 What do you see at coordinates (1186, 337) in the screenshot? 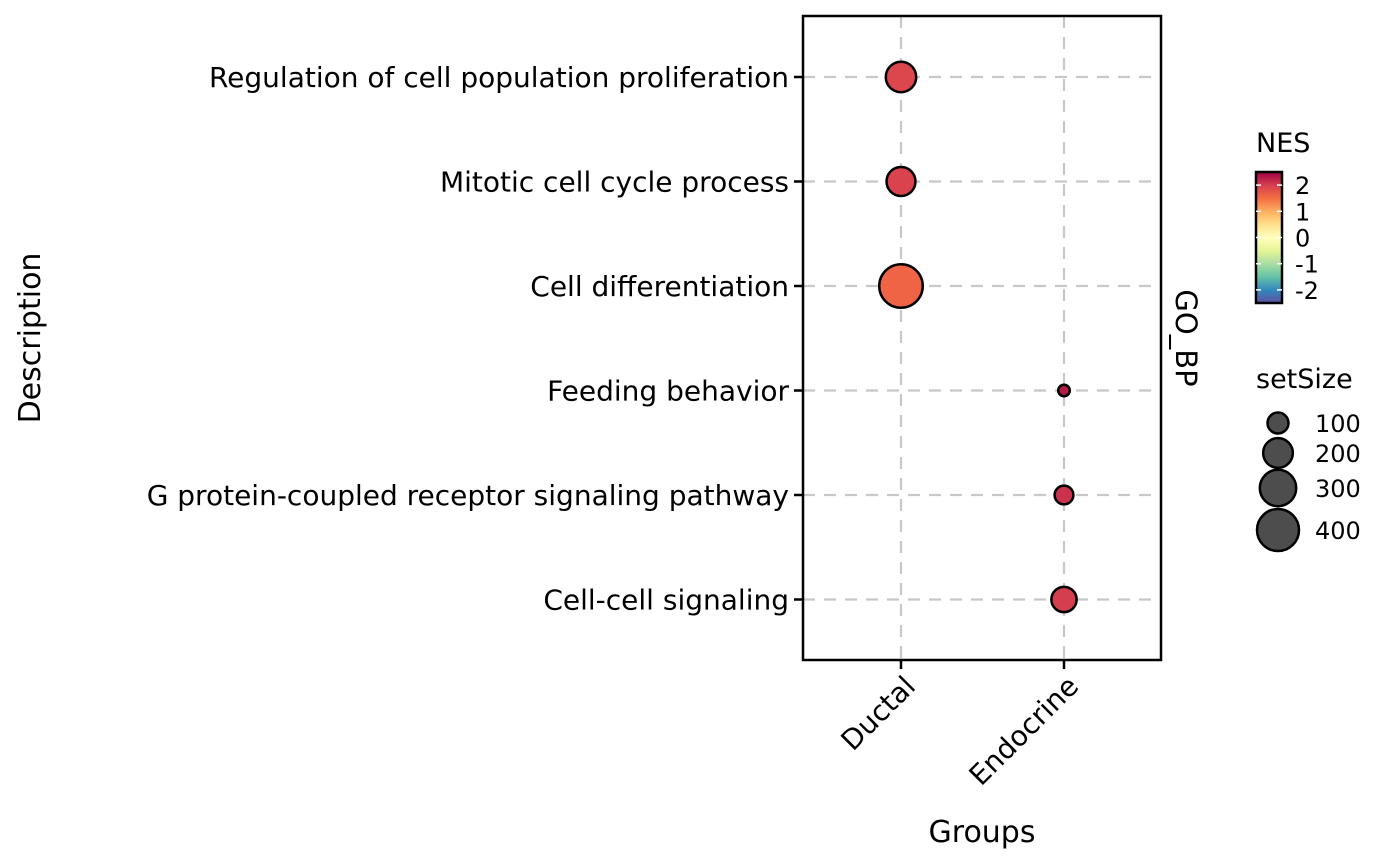
I see `facet-strip-label: GO_BP` at bounding box center [1186, 337].